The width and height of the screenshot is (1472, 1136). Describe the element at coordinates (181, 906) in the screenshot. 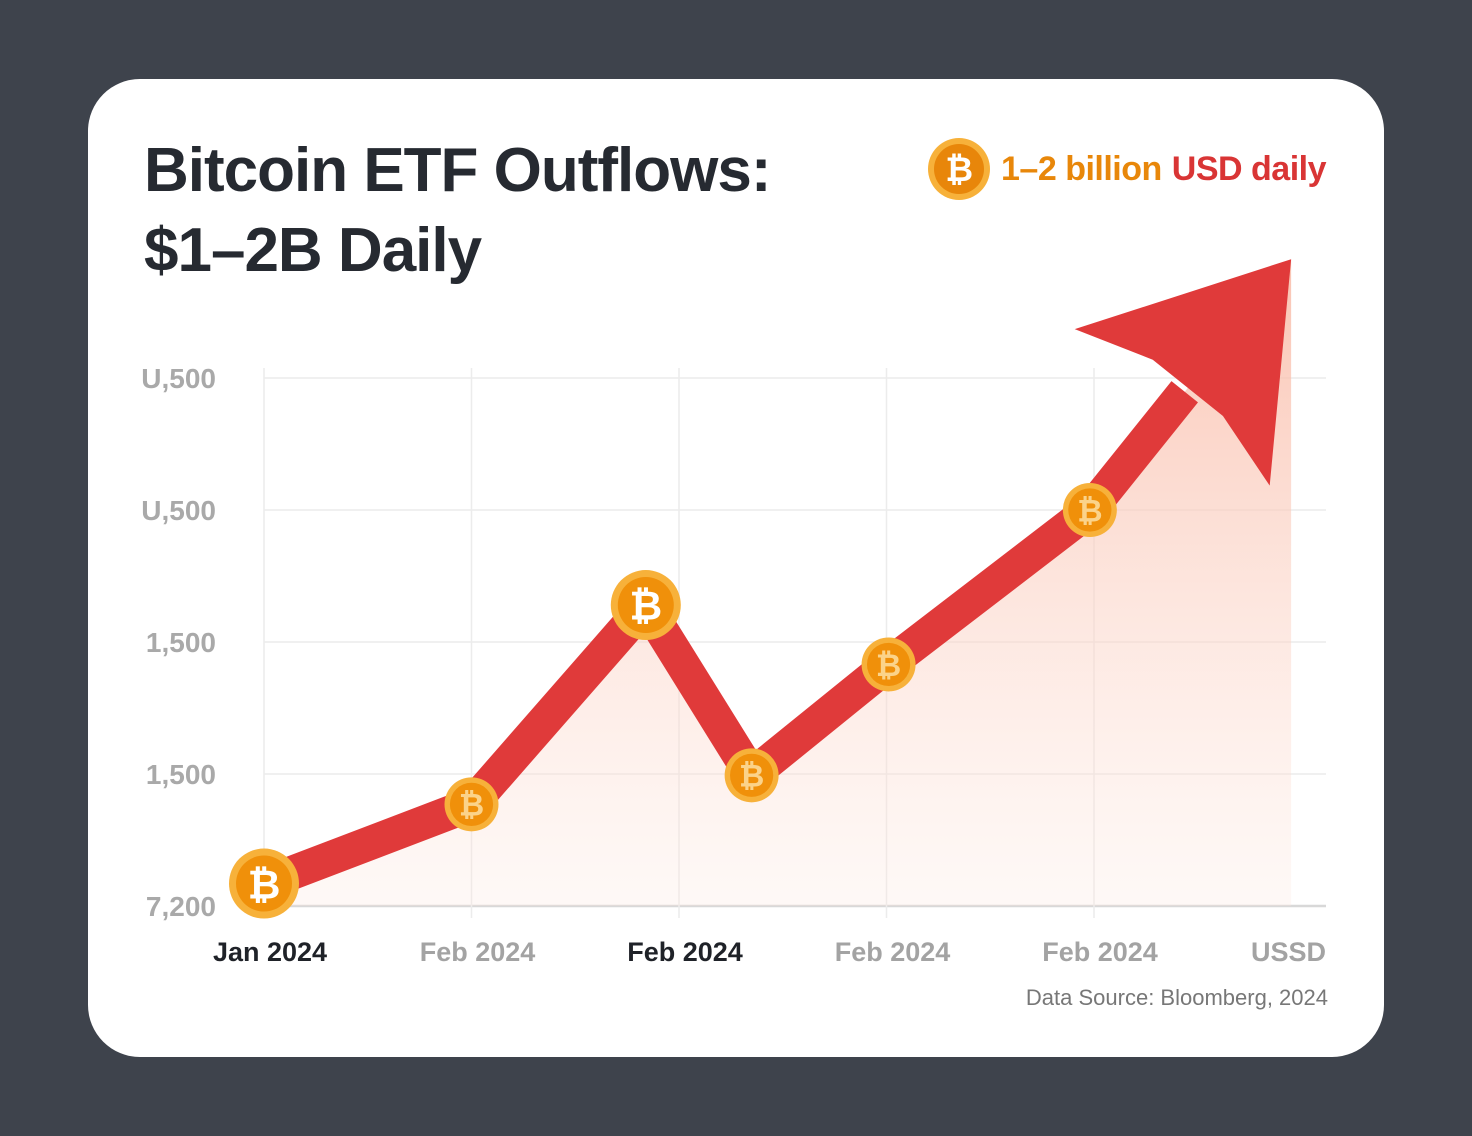

I see `y-tick-label: 7,200` at that location.